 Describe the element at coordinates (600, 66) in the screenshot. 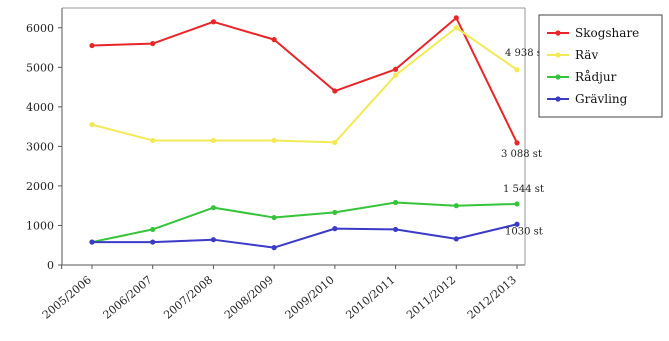

I see `legend: Skogshare Räv Rådjur Grävling` at that location.